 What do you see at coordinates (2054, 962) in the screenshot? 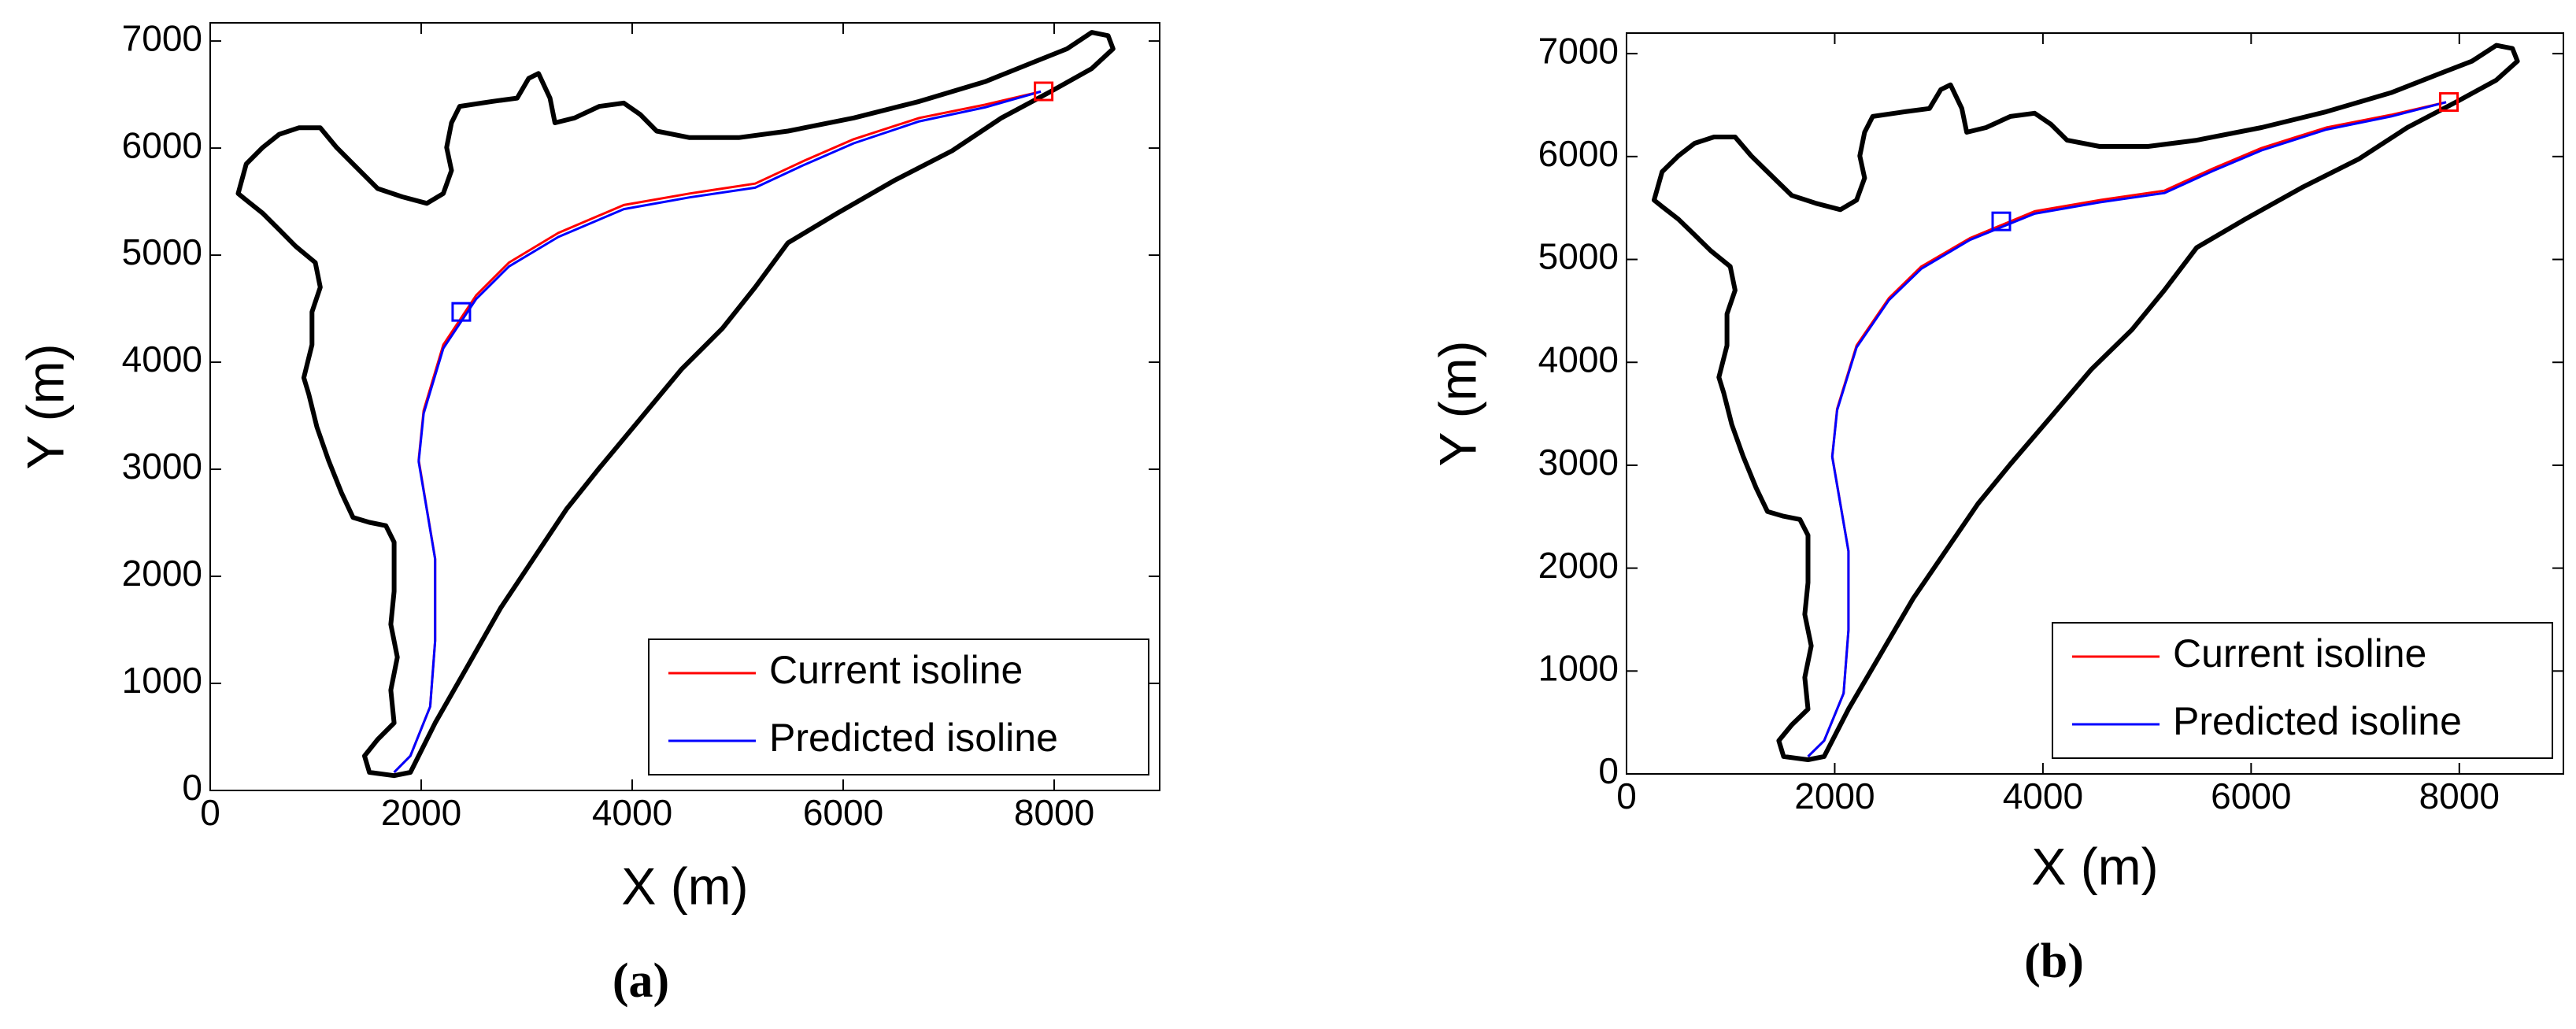
I see `caption: (b)` at bounding box center [2054, 962].